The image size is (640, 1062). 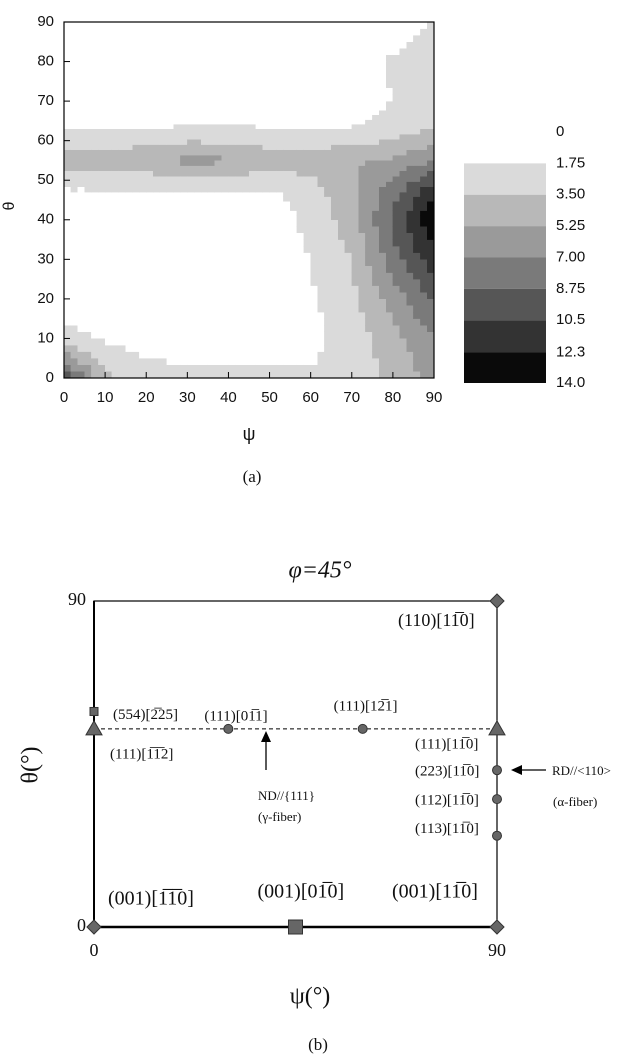 I want to click on marker-circle, so click(x=497, y=770).